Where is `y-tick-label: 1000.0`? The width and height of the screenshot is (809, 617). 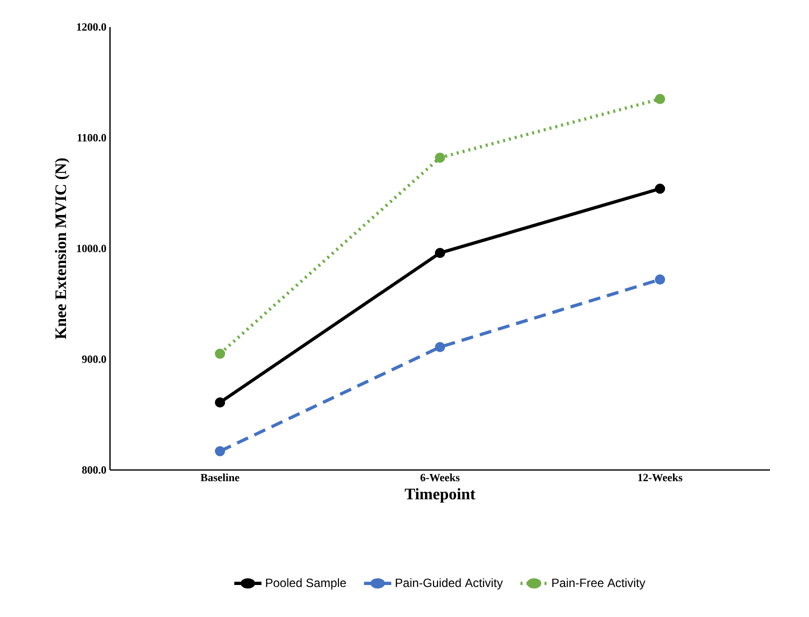 y-tick-label: 1000.0 is located at coordinates (91, 248).